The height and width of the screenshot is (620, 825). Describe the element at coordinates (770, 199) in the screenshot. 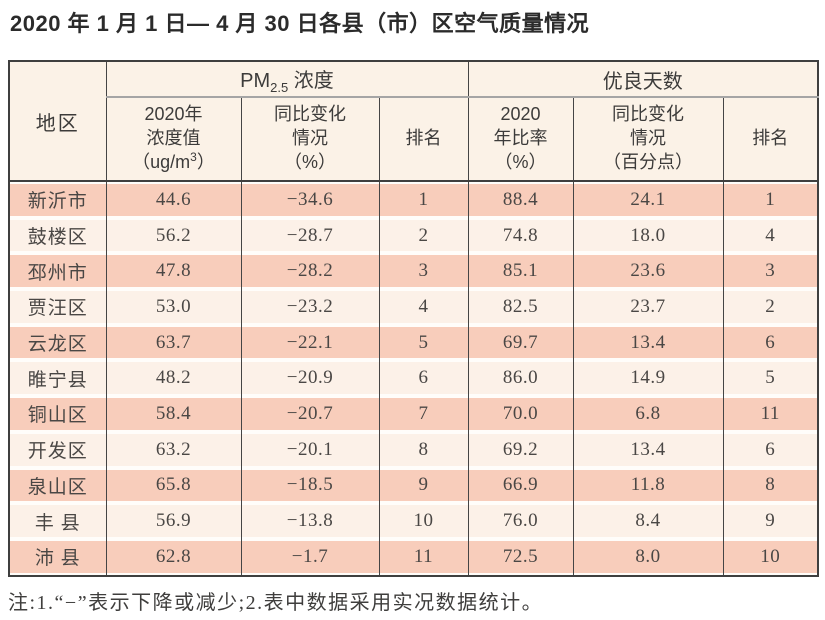

I see `ratio-rank-cell: 1` at that location.